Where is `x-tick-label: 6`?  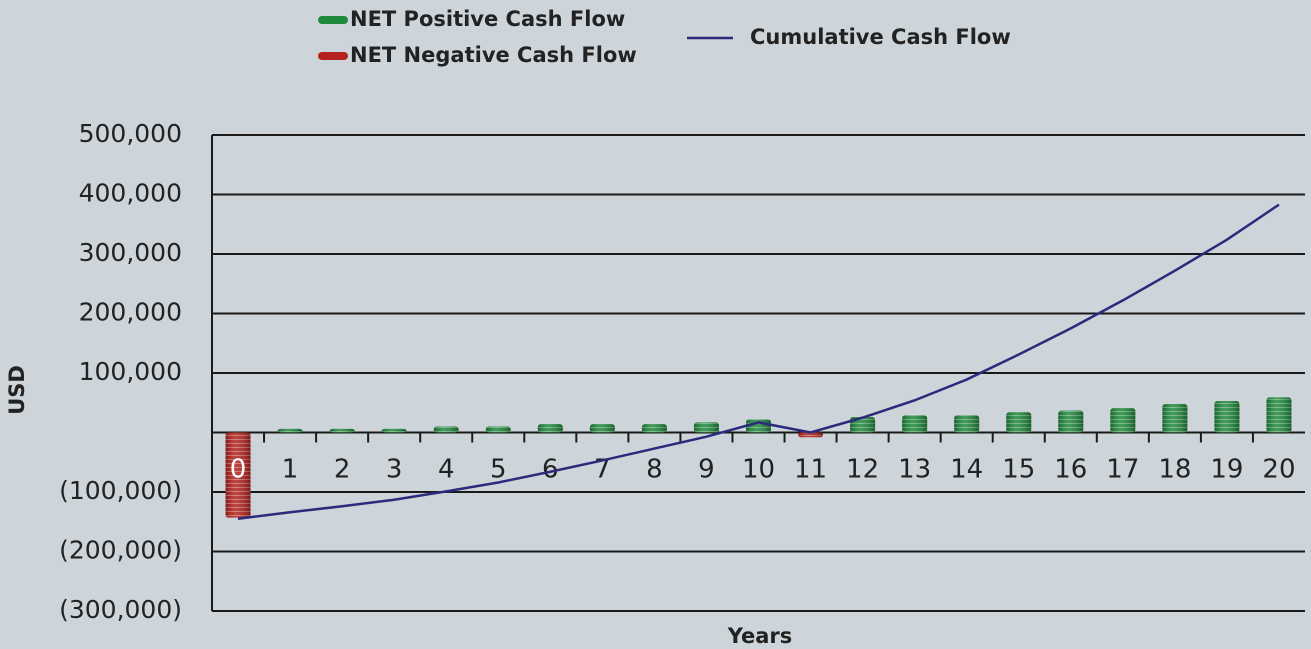
x-tick-label: 6 is located at coordinates (550, 470).